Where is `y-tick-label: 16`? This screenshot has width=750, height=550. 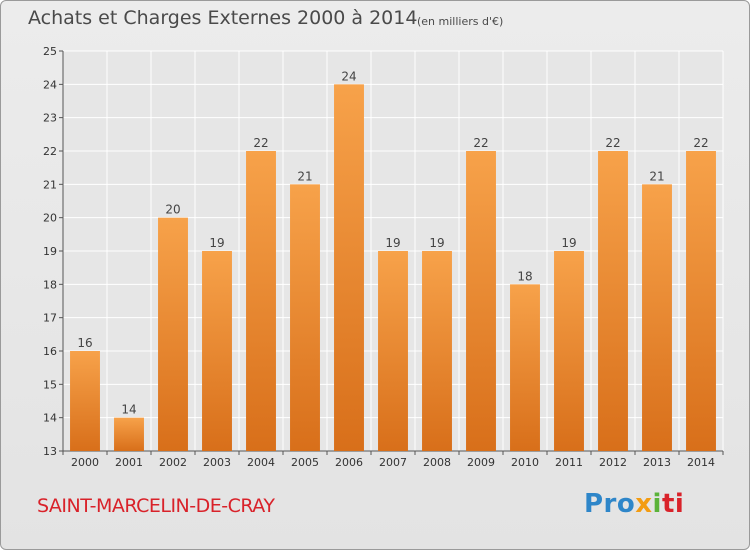
y-tick-label: 16 is located at coordinates (50, 351).